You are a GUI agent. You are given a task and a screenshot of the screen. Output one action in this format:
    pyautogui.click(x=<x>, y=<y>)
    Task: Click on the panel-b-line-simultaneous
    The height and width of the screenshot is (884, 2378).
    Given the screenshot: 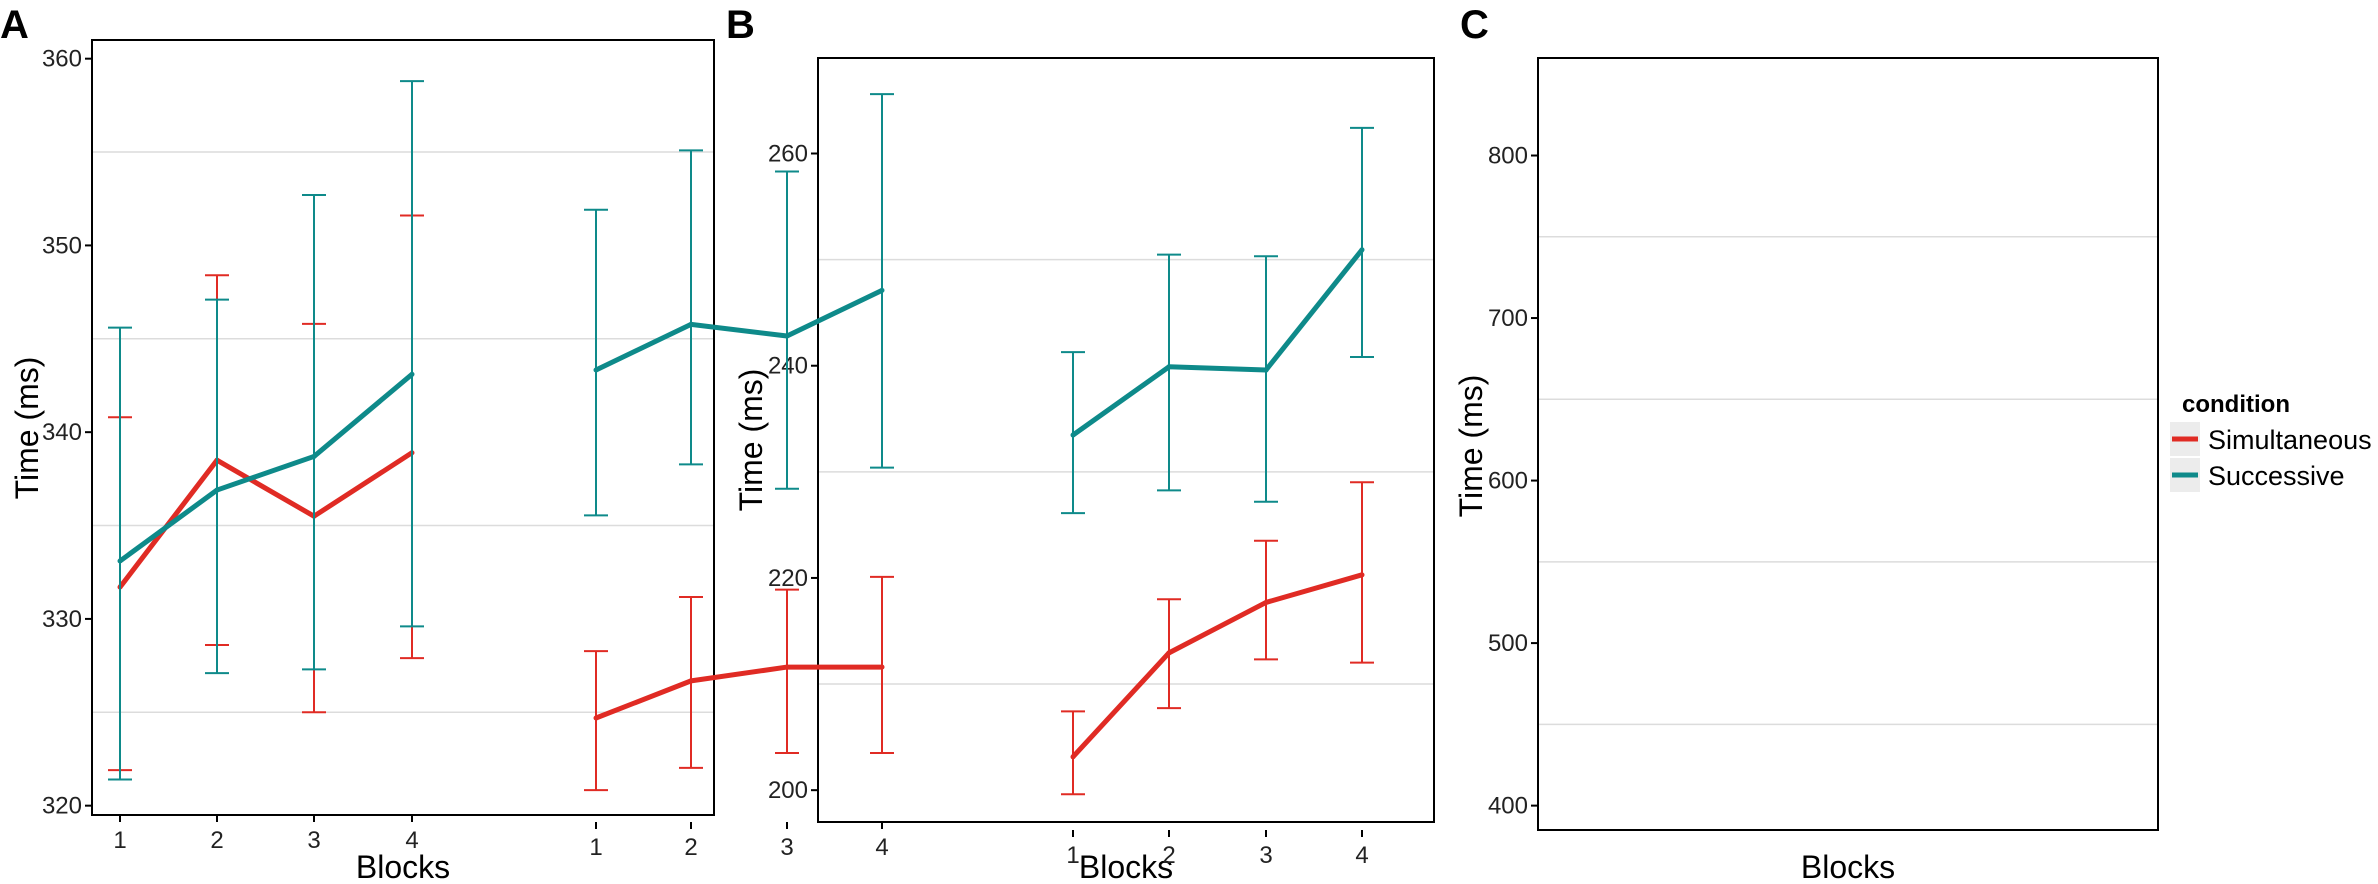 What is the action you would take?
    pyautogui.click(x=738, y=692)
    